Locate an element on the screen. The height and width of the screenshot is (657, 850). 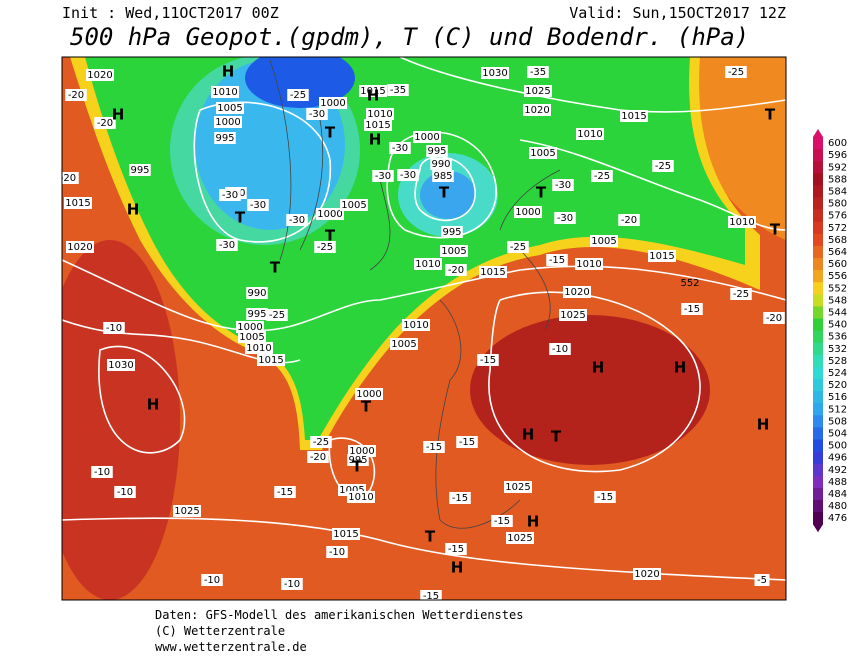
colorbar-label: 548 is located at coordinates (837, 300).